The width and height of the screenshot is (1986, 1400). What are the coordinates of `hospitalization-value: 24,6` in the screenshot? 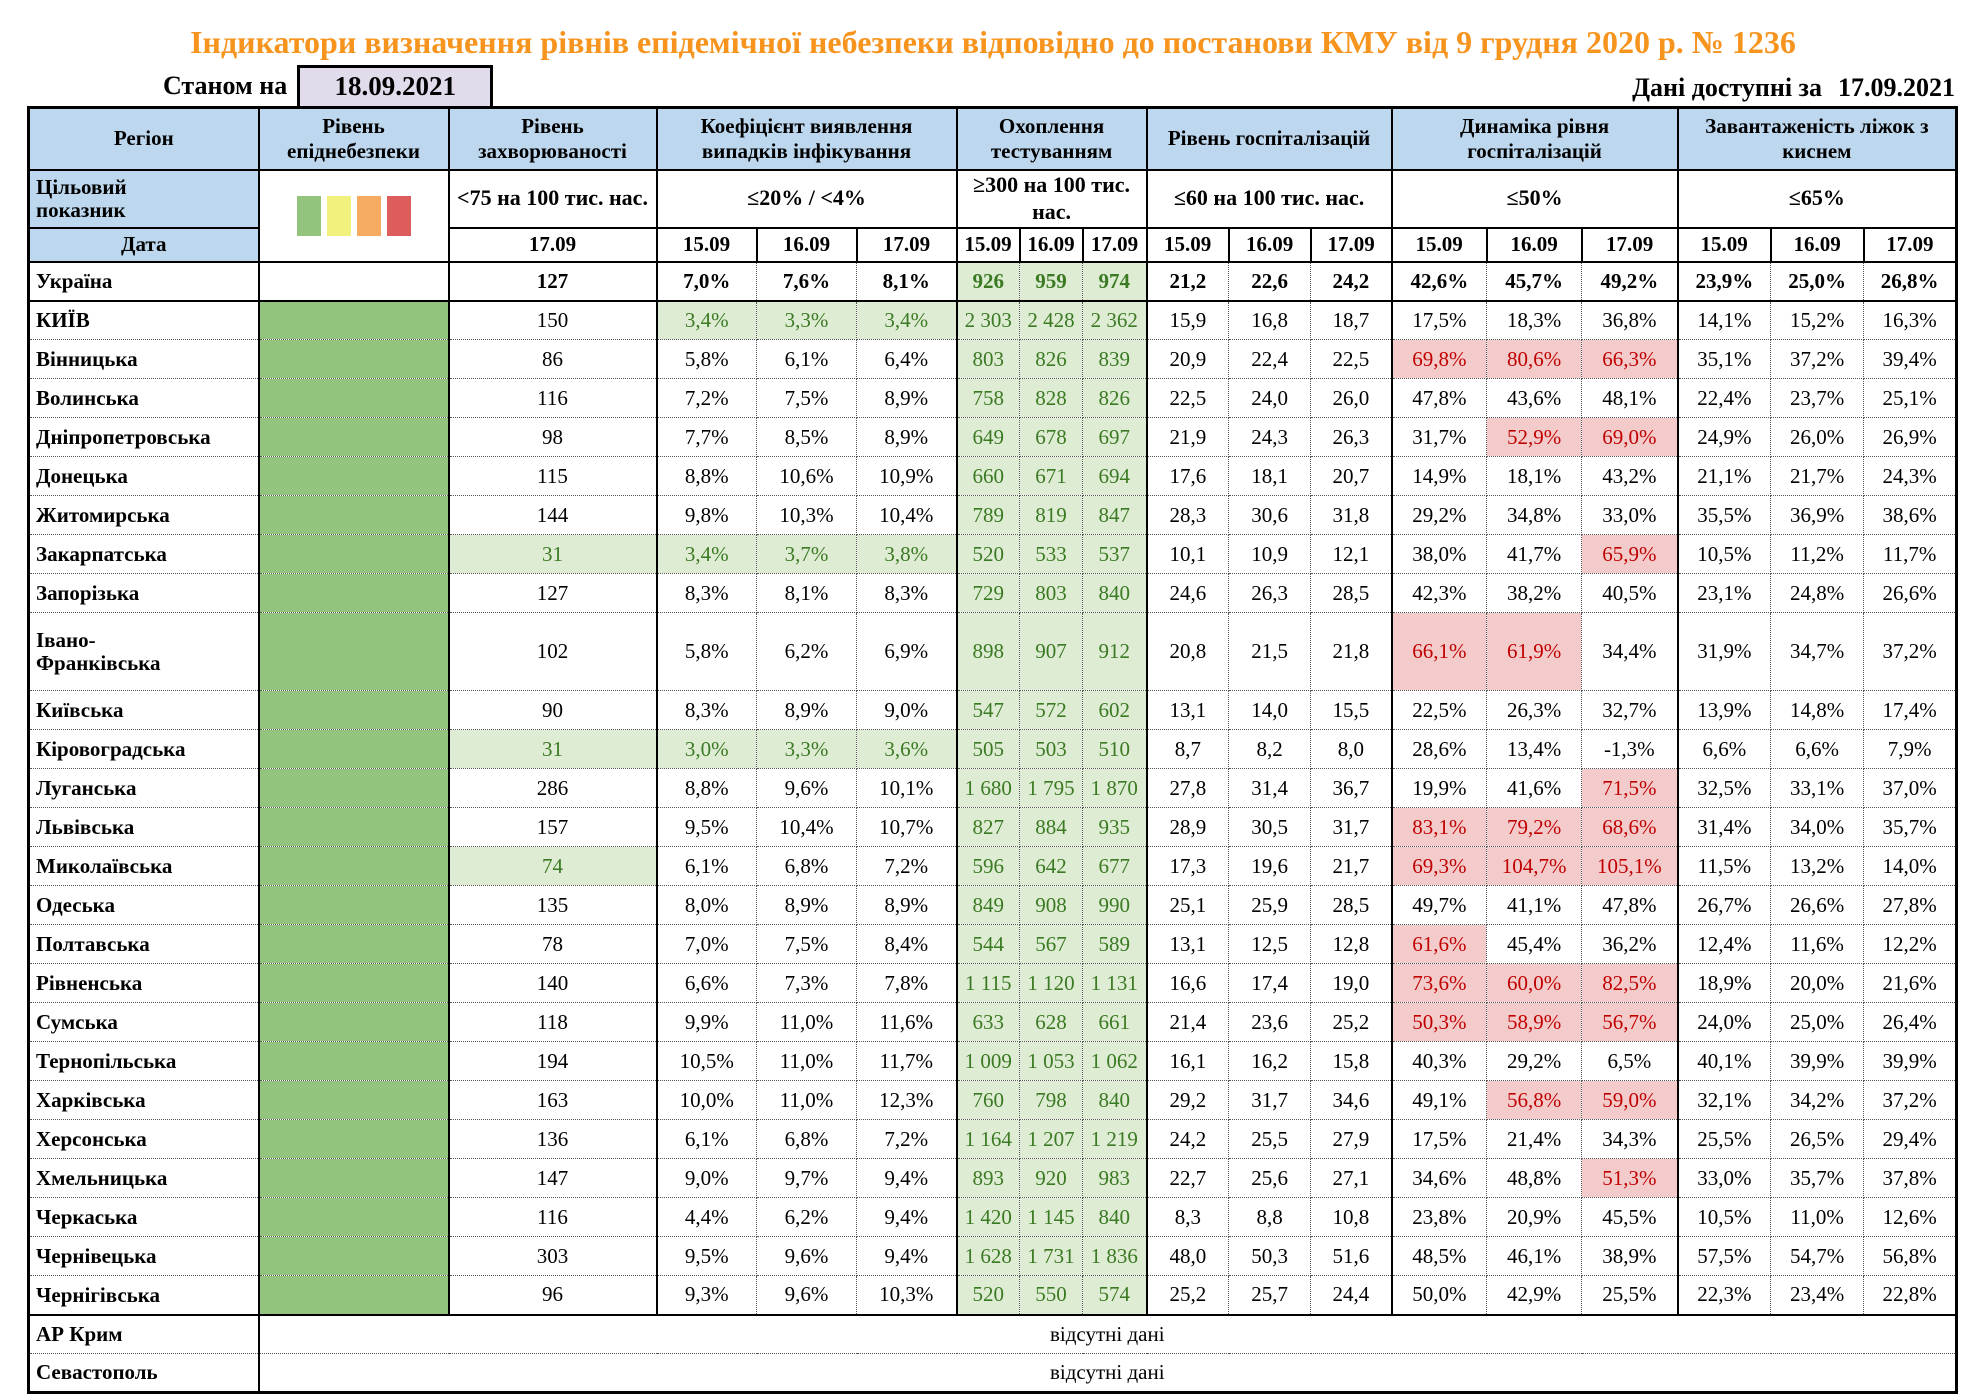 It's located at (1187, 593).